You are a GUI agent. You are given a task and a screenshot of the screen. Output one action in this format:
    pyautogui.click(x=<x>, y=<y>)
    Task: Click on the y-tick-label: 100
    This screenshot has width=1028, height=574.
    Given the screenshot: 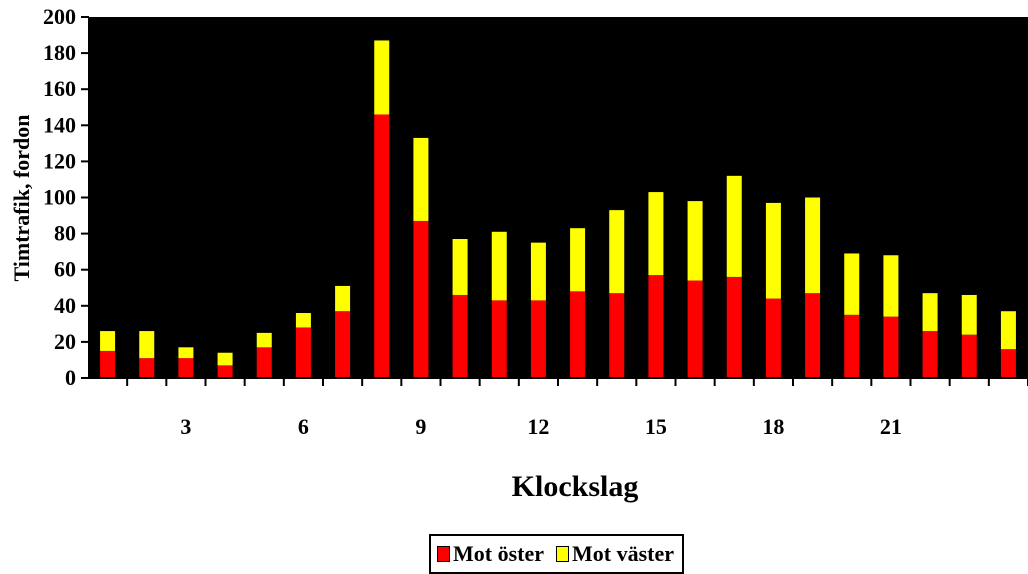 What is the action you would take?
    pyautogui.click(x=59, y=197)
    